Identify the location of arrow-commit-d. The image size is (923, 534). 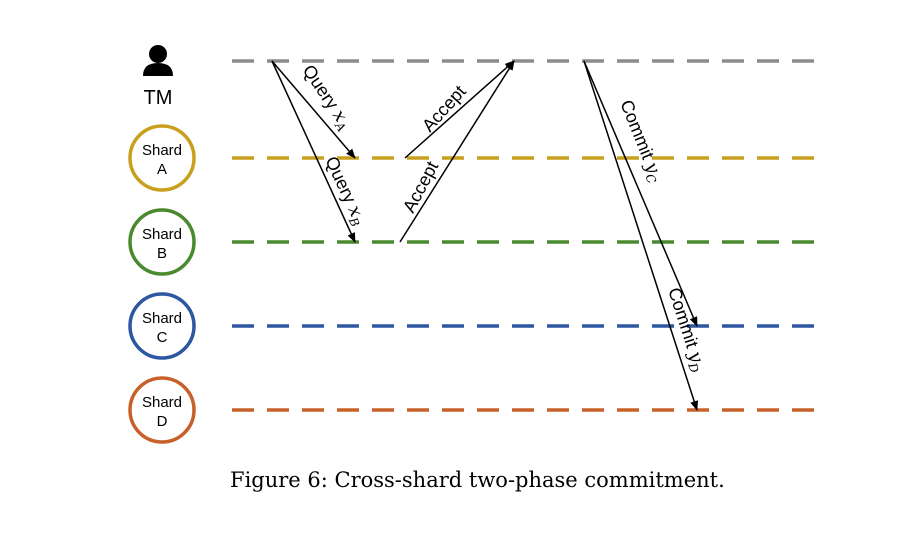
(641, 235).